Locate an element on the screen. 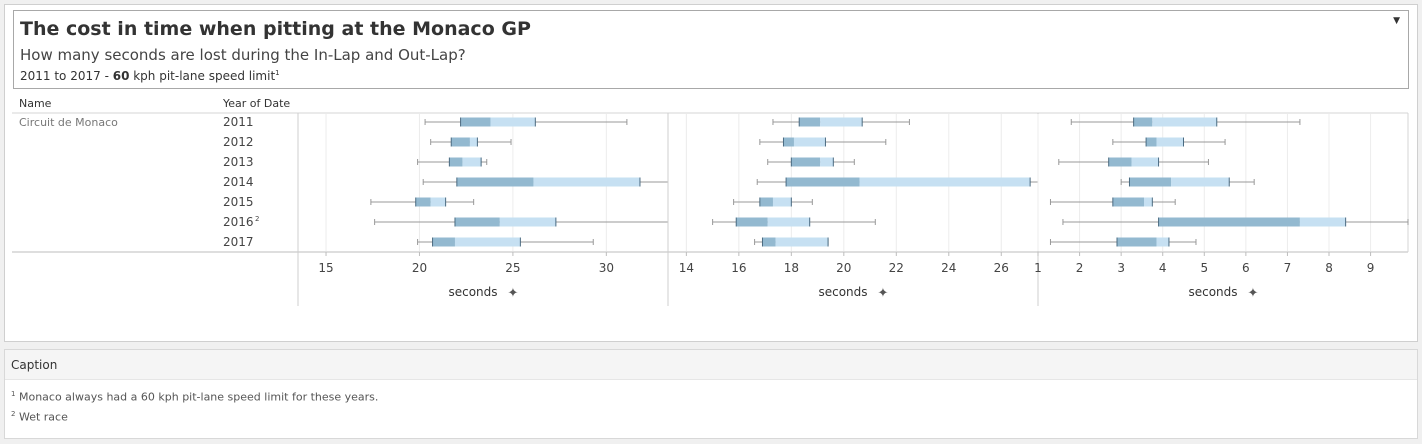  year-range-text: 2011 to 2017 - is located at coordinates (66, 76).